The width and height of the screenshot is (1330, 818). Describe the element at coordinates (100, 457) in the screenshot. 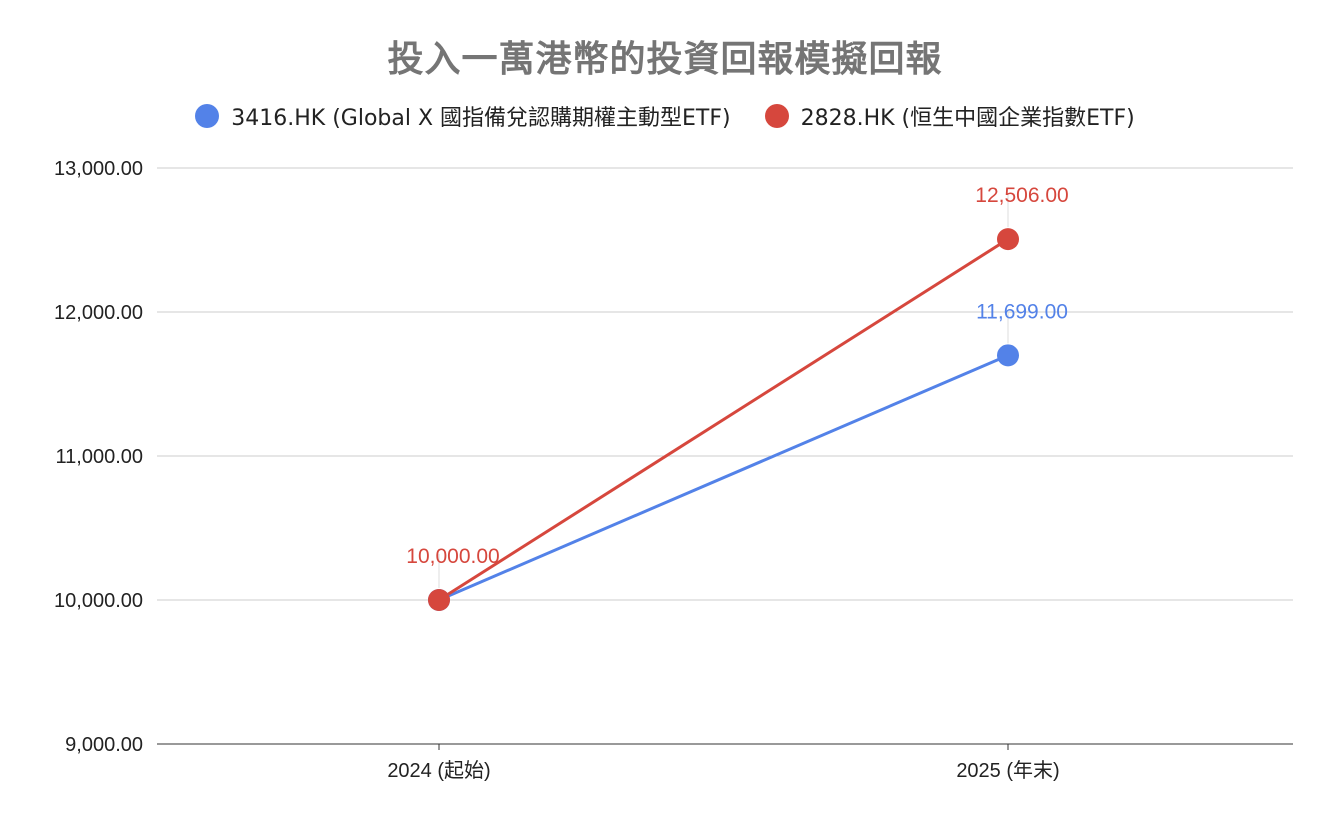

I see `y-tick-label: 11,000.00` at that location.